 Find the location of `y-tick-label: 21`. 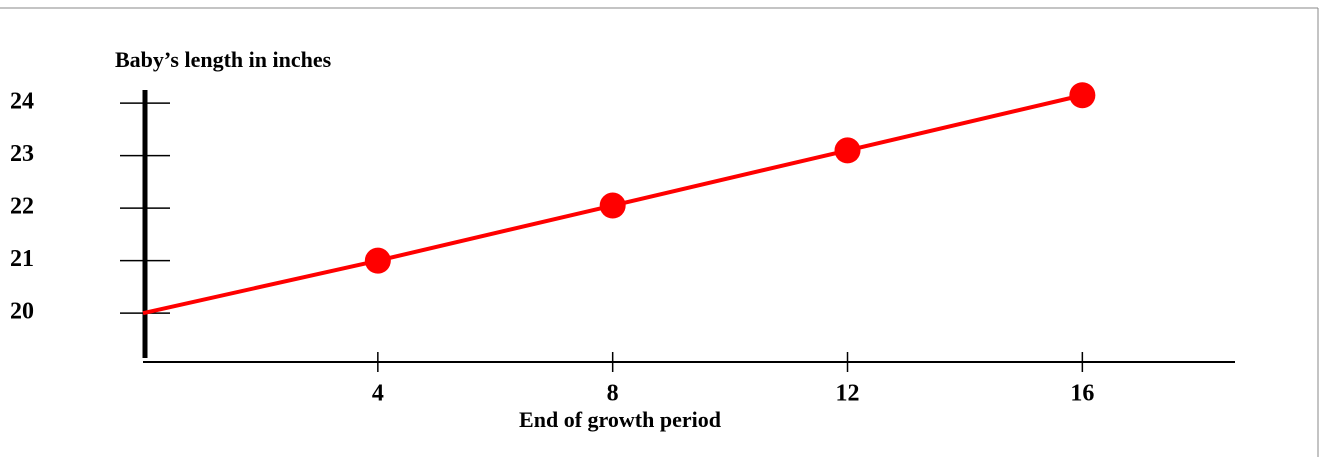

y-tick-label: 21 is located at coordinates (22, 259).